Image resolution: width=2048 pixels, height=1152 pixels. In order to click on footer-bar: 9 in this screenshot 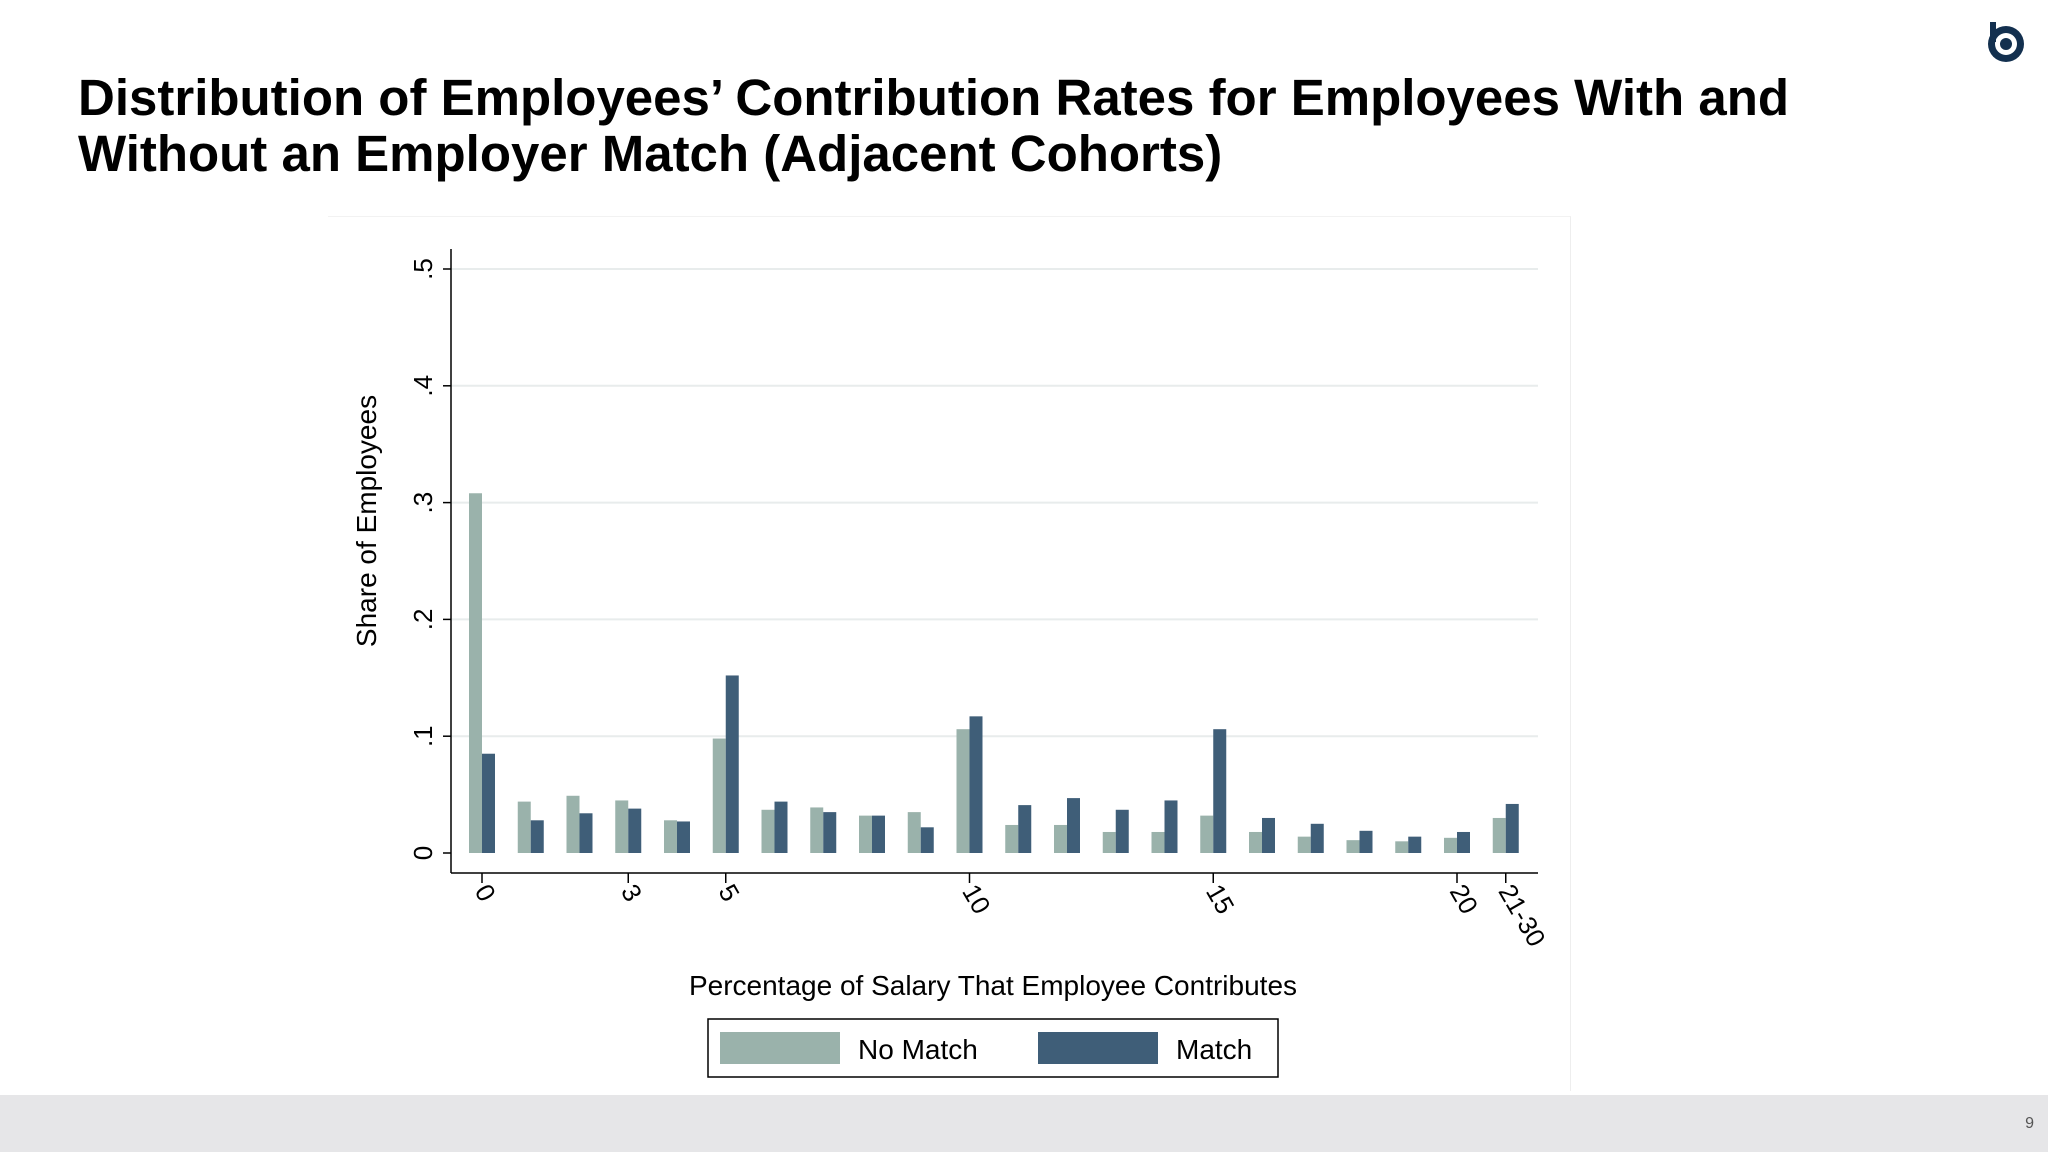, I will do `click(1024, 1123)`.